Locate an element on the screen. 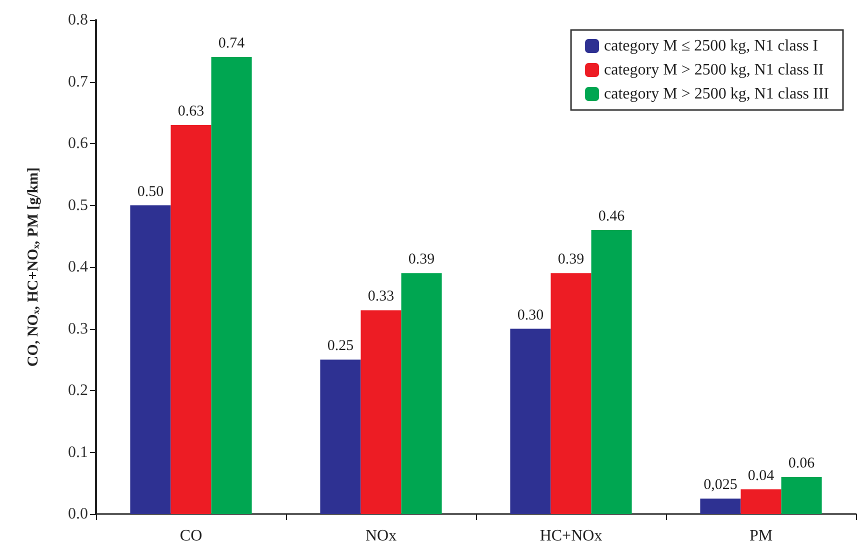 The width and height of the screenshot is (861, 556). data-label: 0.25 is located at coordinates (340, 346).